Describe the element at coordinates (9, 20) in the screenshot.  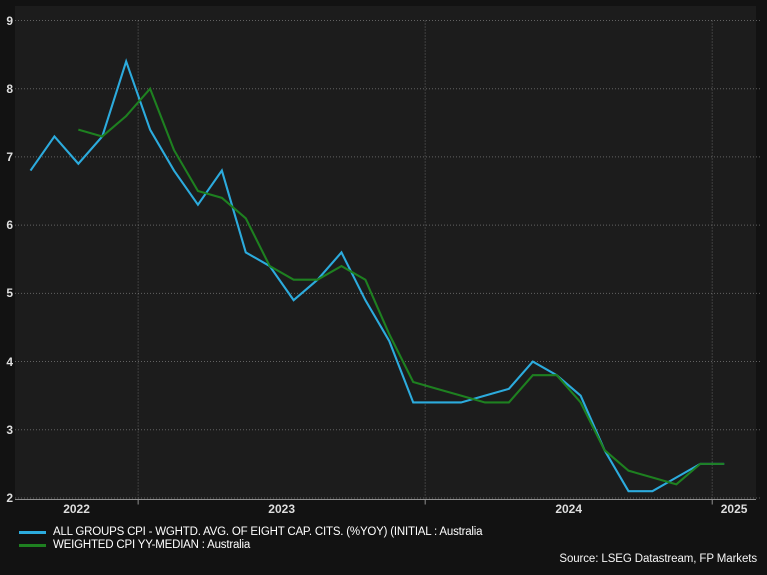
I see `y-axis-label: 9` at that location.